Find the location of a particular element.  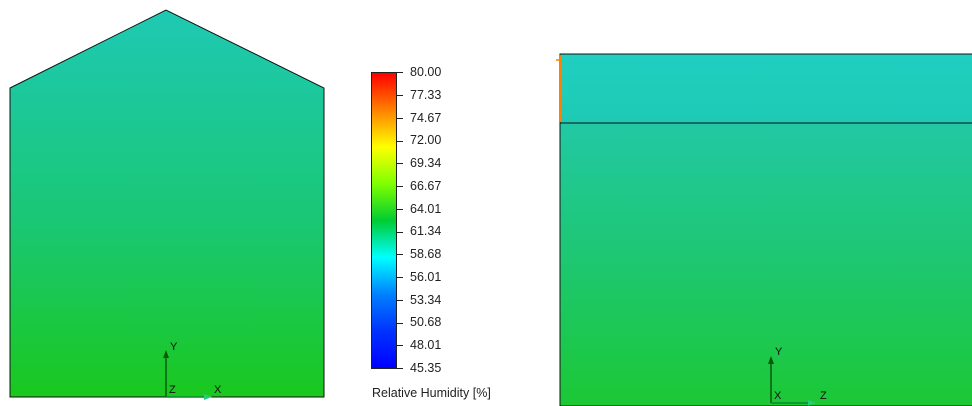

legend-tick-label: 74.67 is located at coordinates (419, 118).